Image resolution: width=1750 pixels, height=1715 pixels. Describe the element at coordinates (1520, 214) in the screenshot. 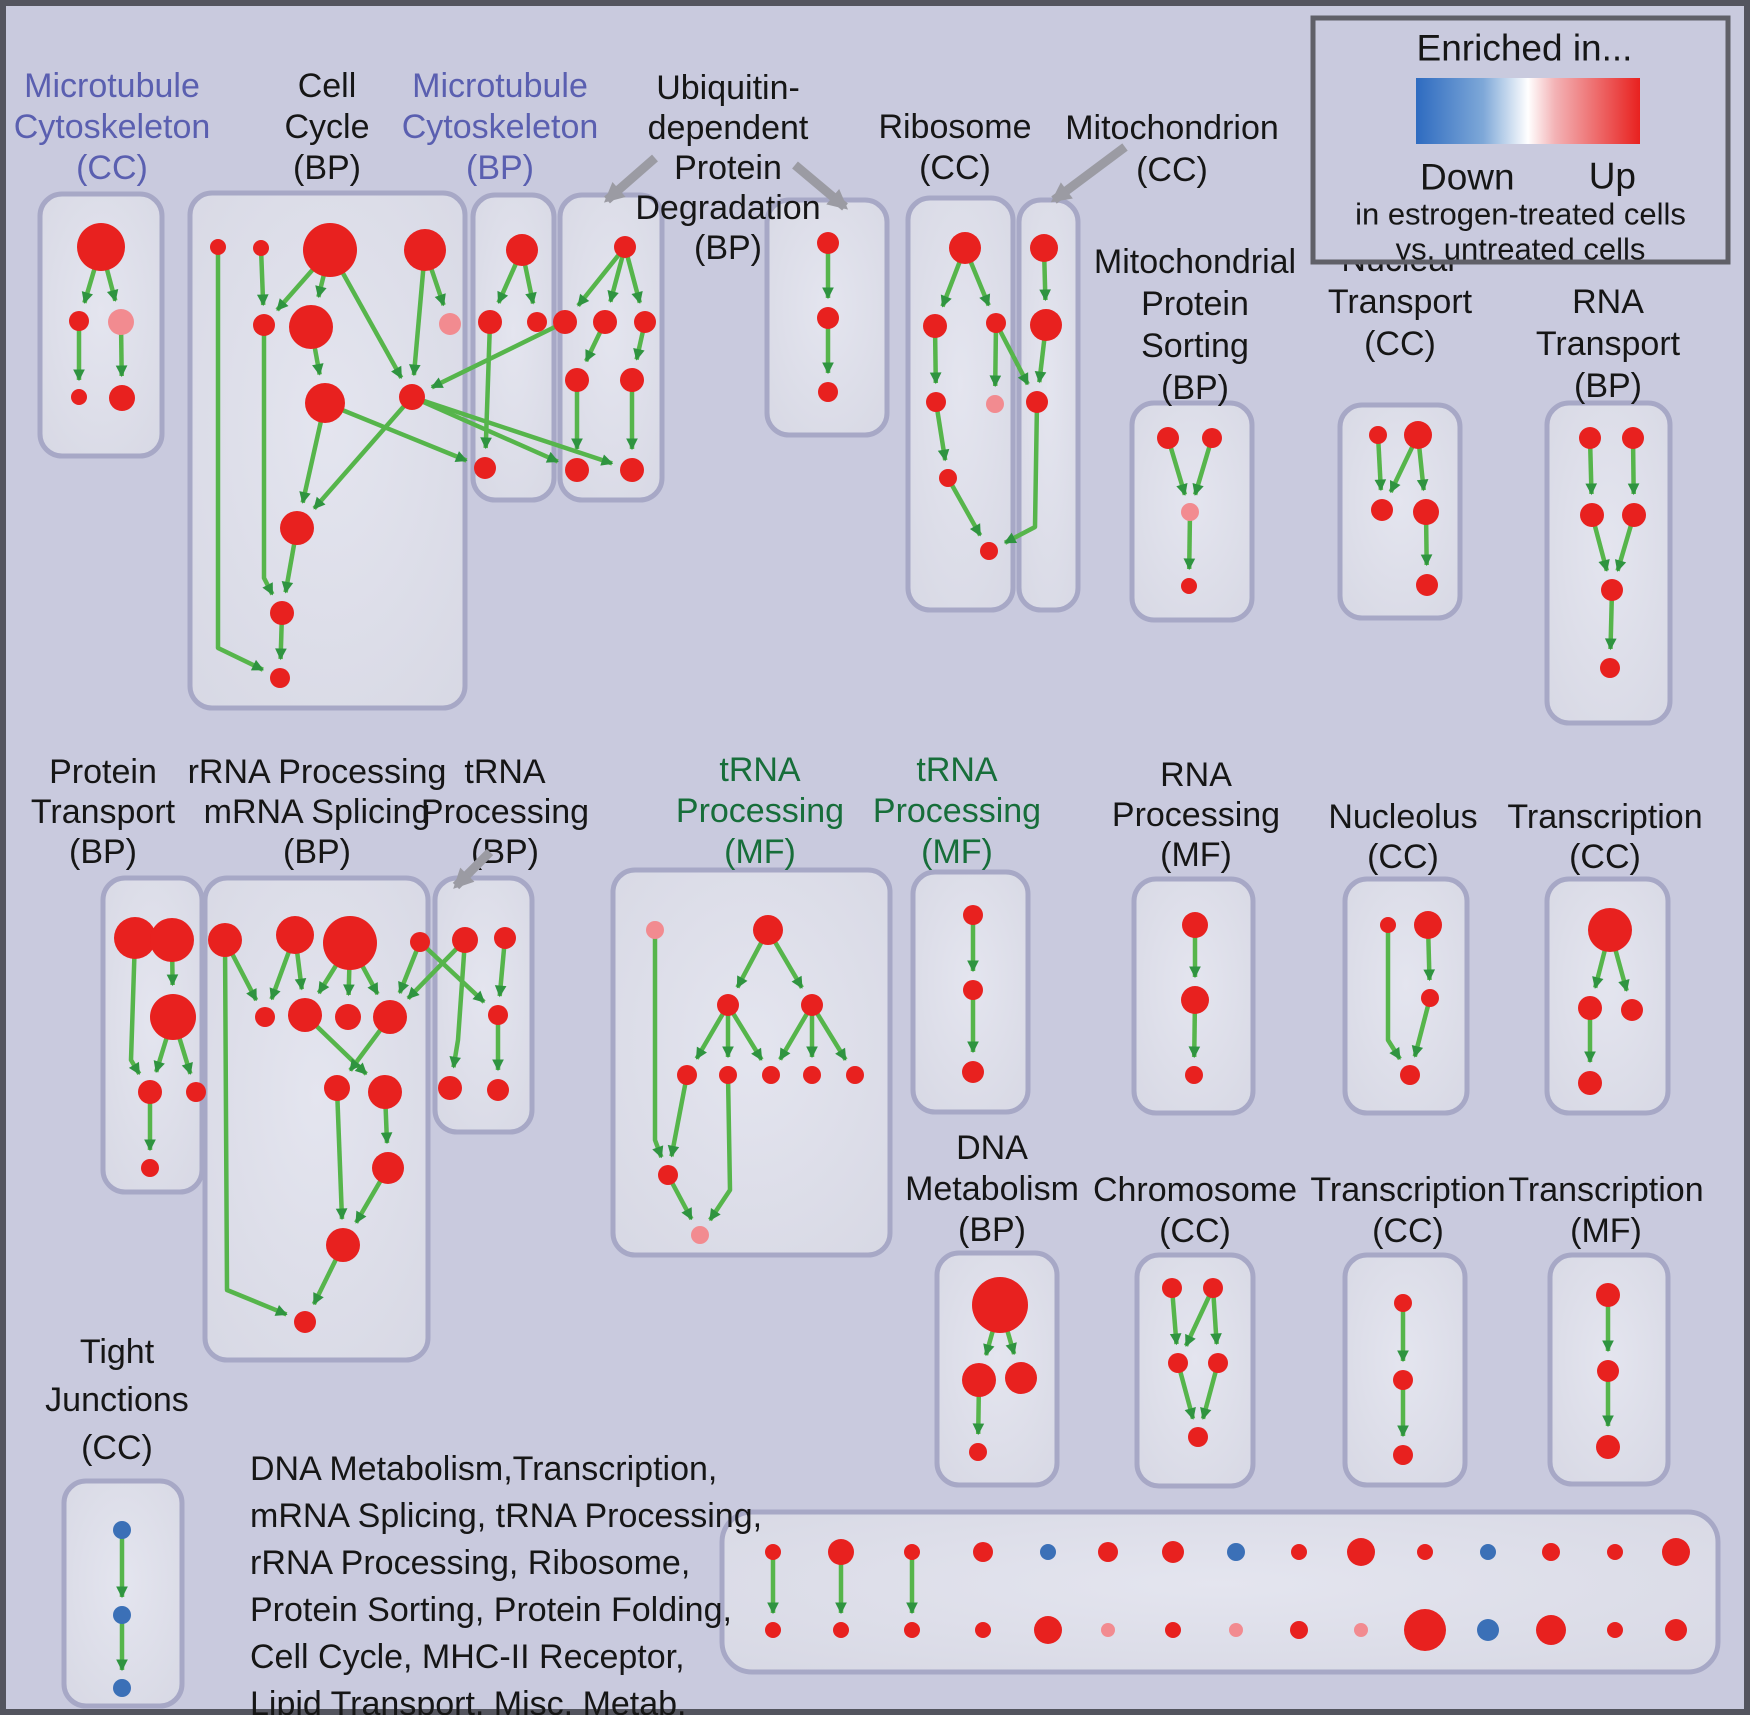

I see `legend-caption-line1: in estrogen-treated cells` at that location.